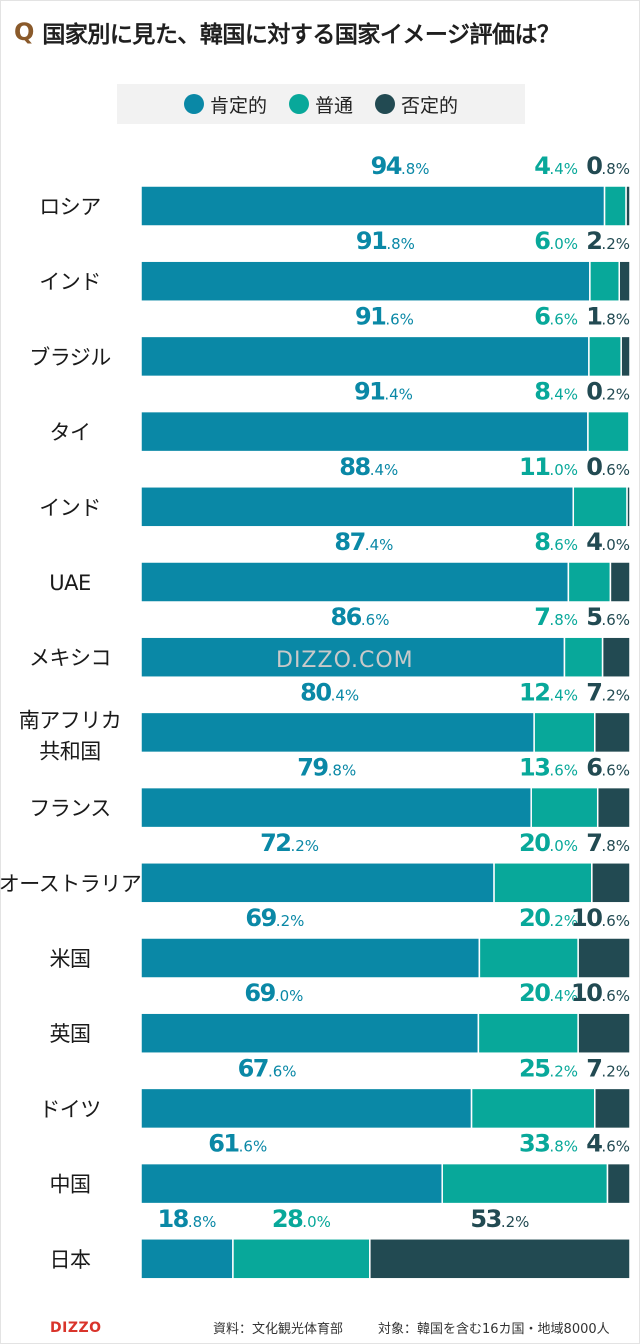  I want to click on value-label: 91.4%, so click(383, 392).